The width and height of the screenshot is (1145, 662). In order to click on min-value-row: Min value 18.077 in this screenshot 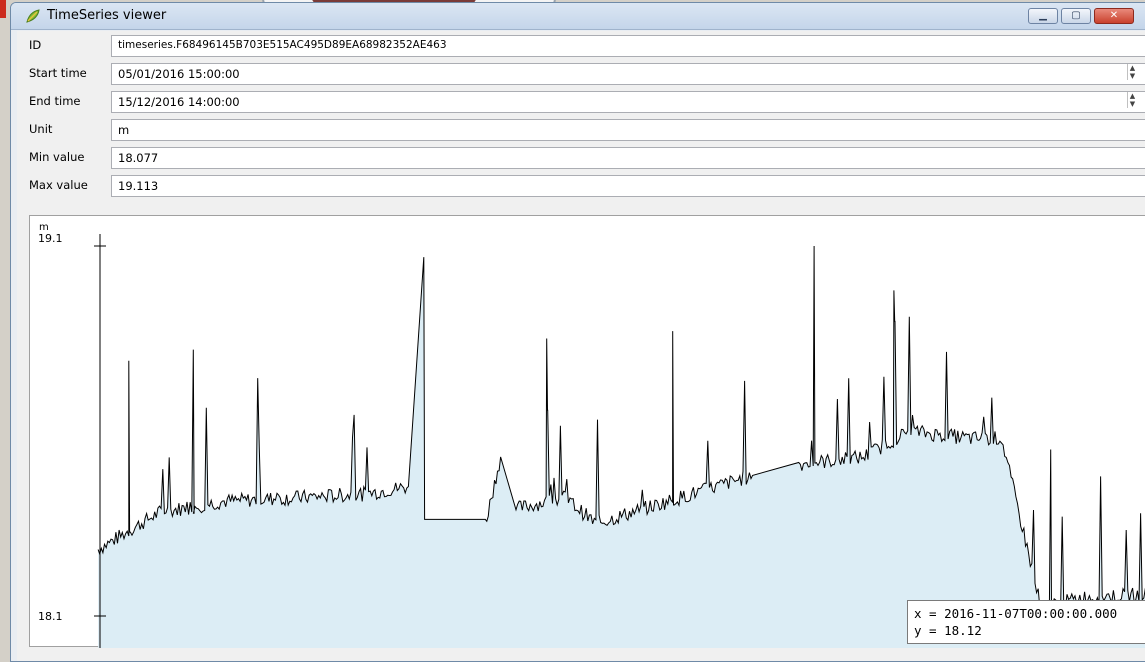, I will do `click(581, 158)`.